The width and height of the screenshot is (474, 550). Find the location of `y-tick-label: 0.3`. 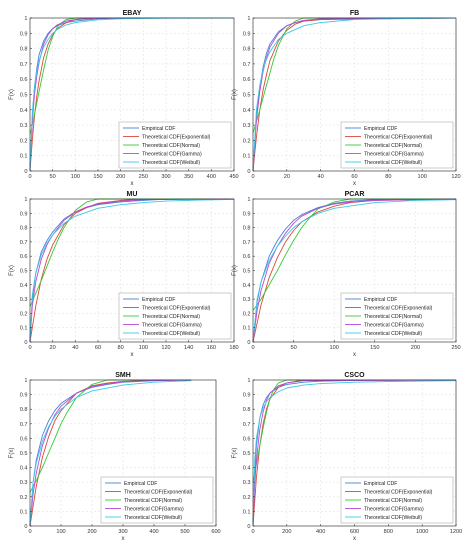

y-tick-label: 0.3 is located at coordinates (247, 126).